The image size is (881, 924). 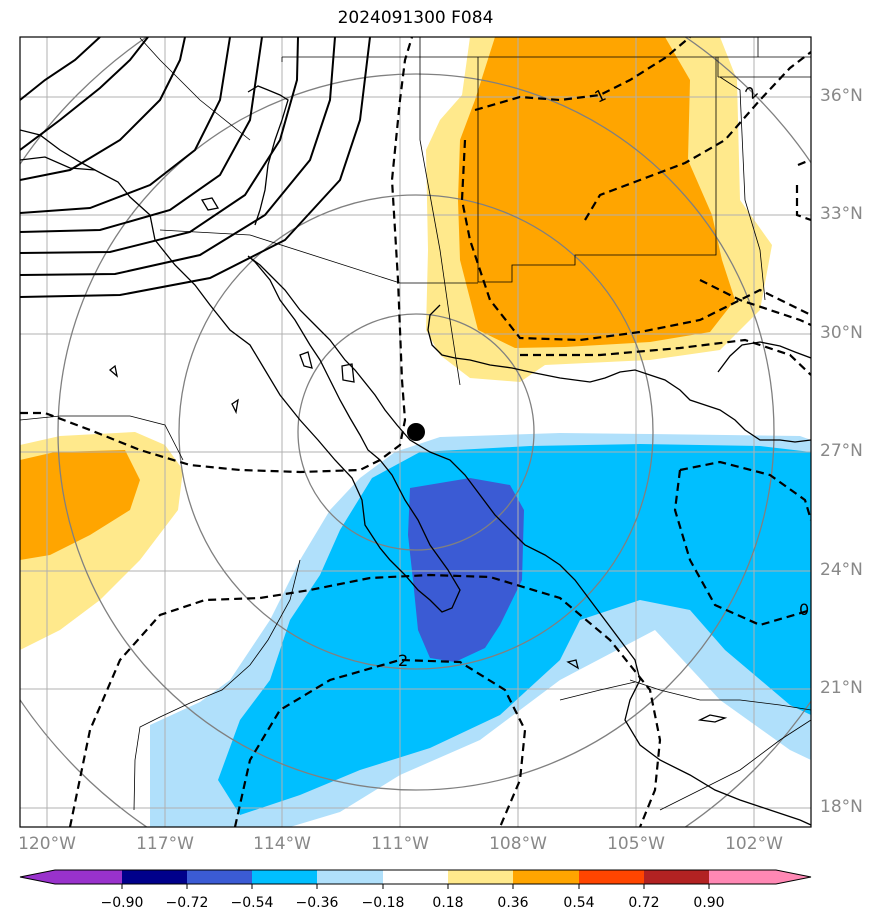 I want to click on lon-label: 120°W, so click(x=47, y=844).